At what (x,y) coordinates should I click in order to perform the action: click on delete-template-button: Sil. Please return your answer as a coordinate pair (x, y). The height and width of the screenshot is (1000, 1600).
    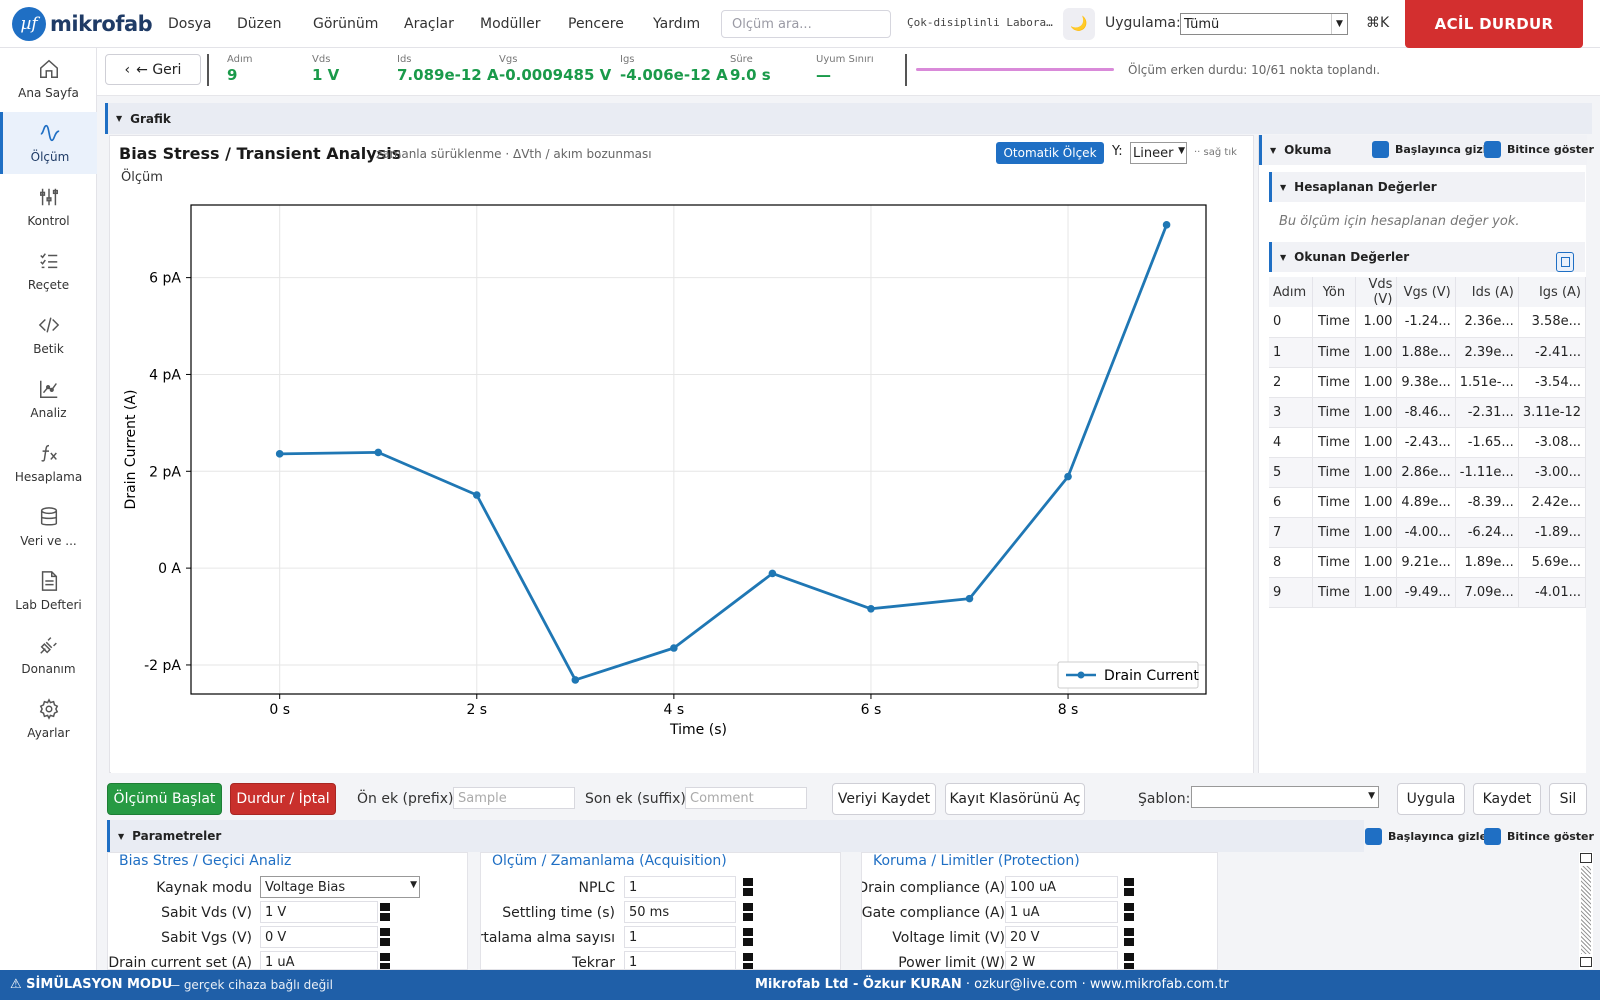
    Looking at the image, I should click on (1568, 799).